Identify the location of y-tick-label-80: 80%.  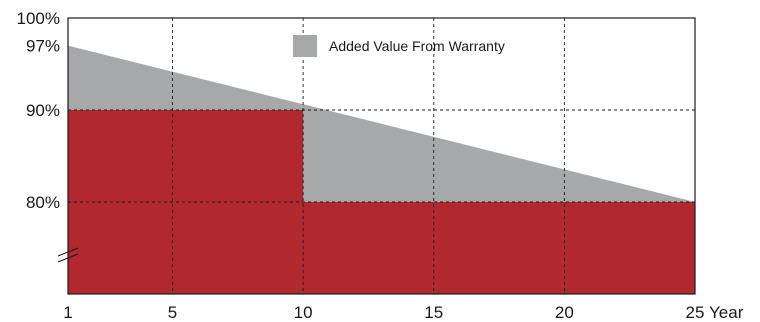
(43, 202).